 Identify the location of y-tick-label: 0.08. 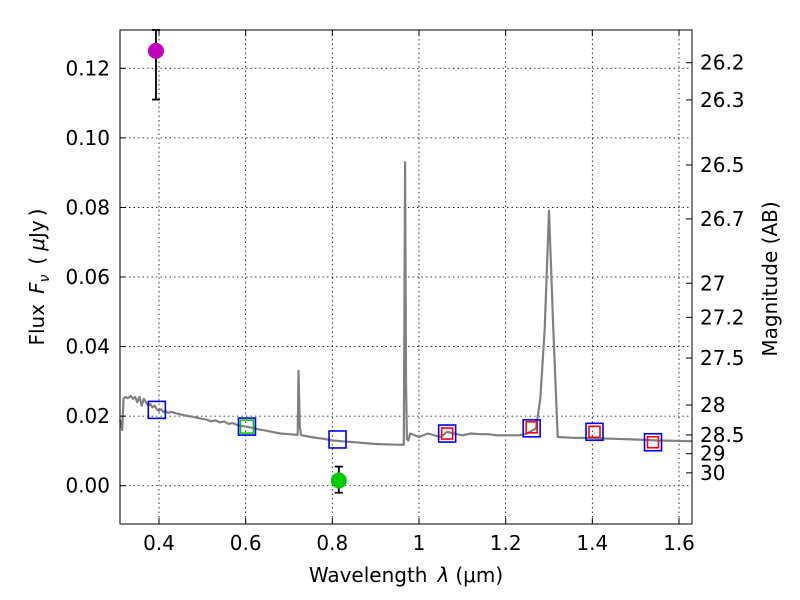
(87, 207).